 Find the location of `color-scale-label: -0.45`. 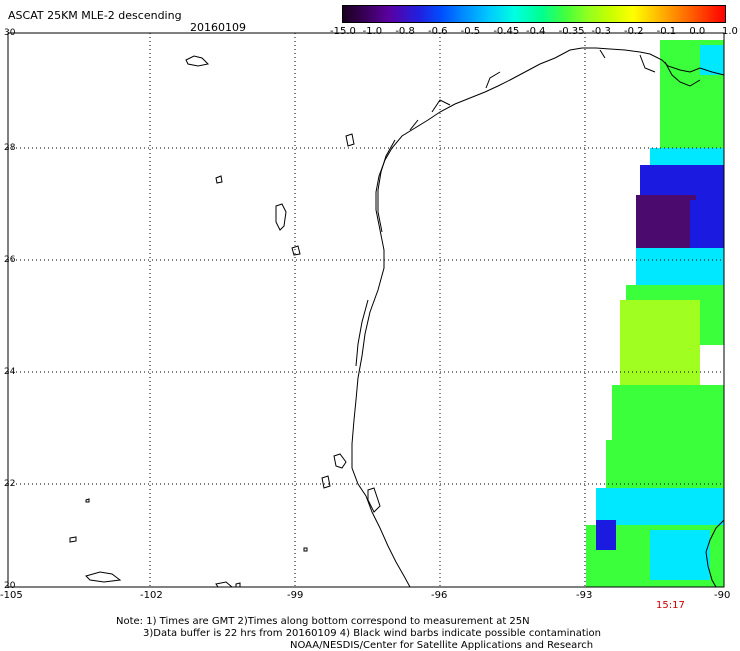

color-scale-label: -0.45 is located at coordinates (506, 31).